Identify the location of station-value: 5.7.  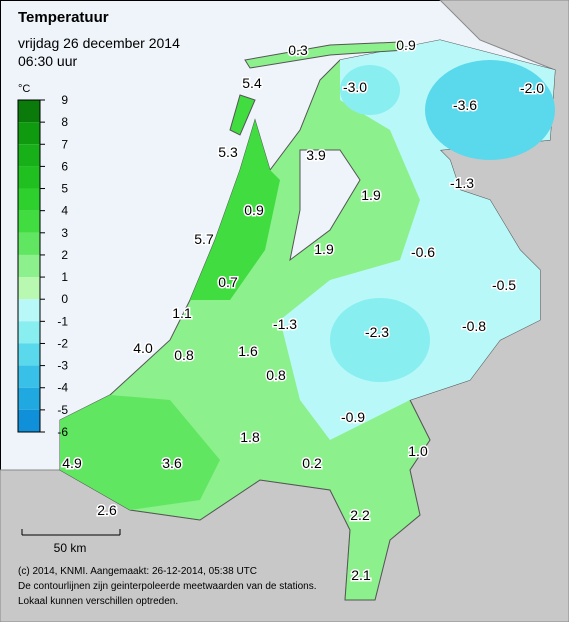
(204, 239).